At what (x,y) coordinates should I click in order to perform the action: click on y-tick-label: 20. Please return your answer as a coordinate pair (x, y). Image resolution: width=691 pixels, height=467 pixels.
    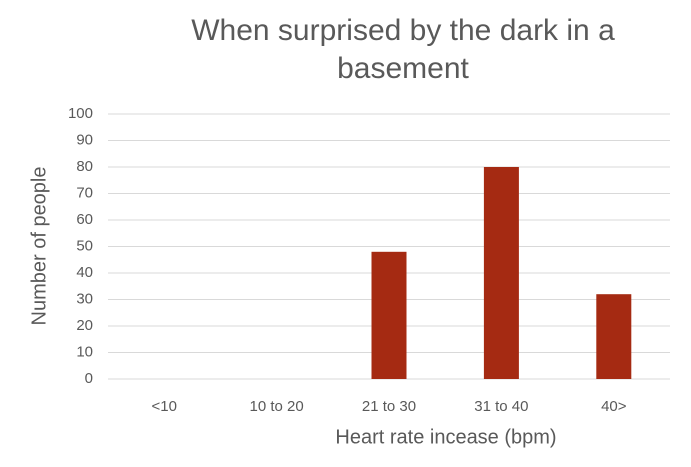
    Looking at the image, I should click on (84, 325).